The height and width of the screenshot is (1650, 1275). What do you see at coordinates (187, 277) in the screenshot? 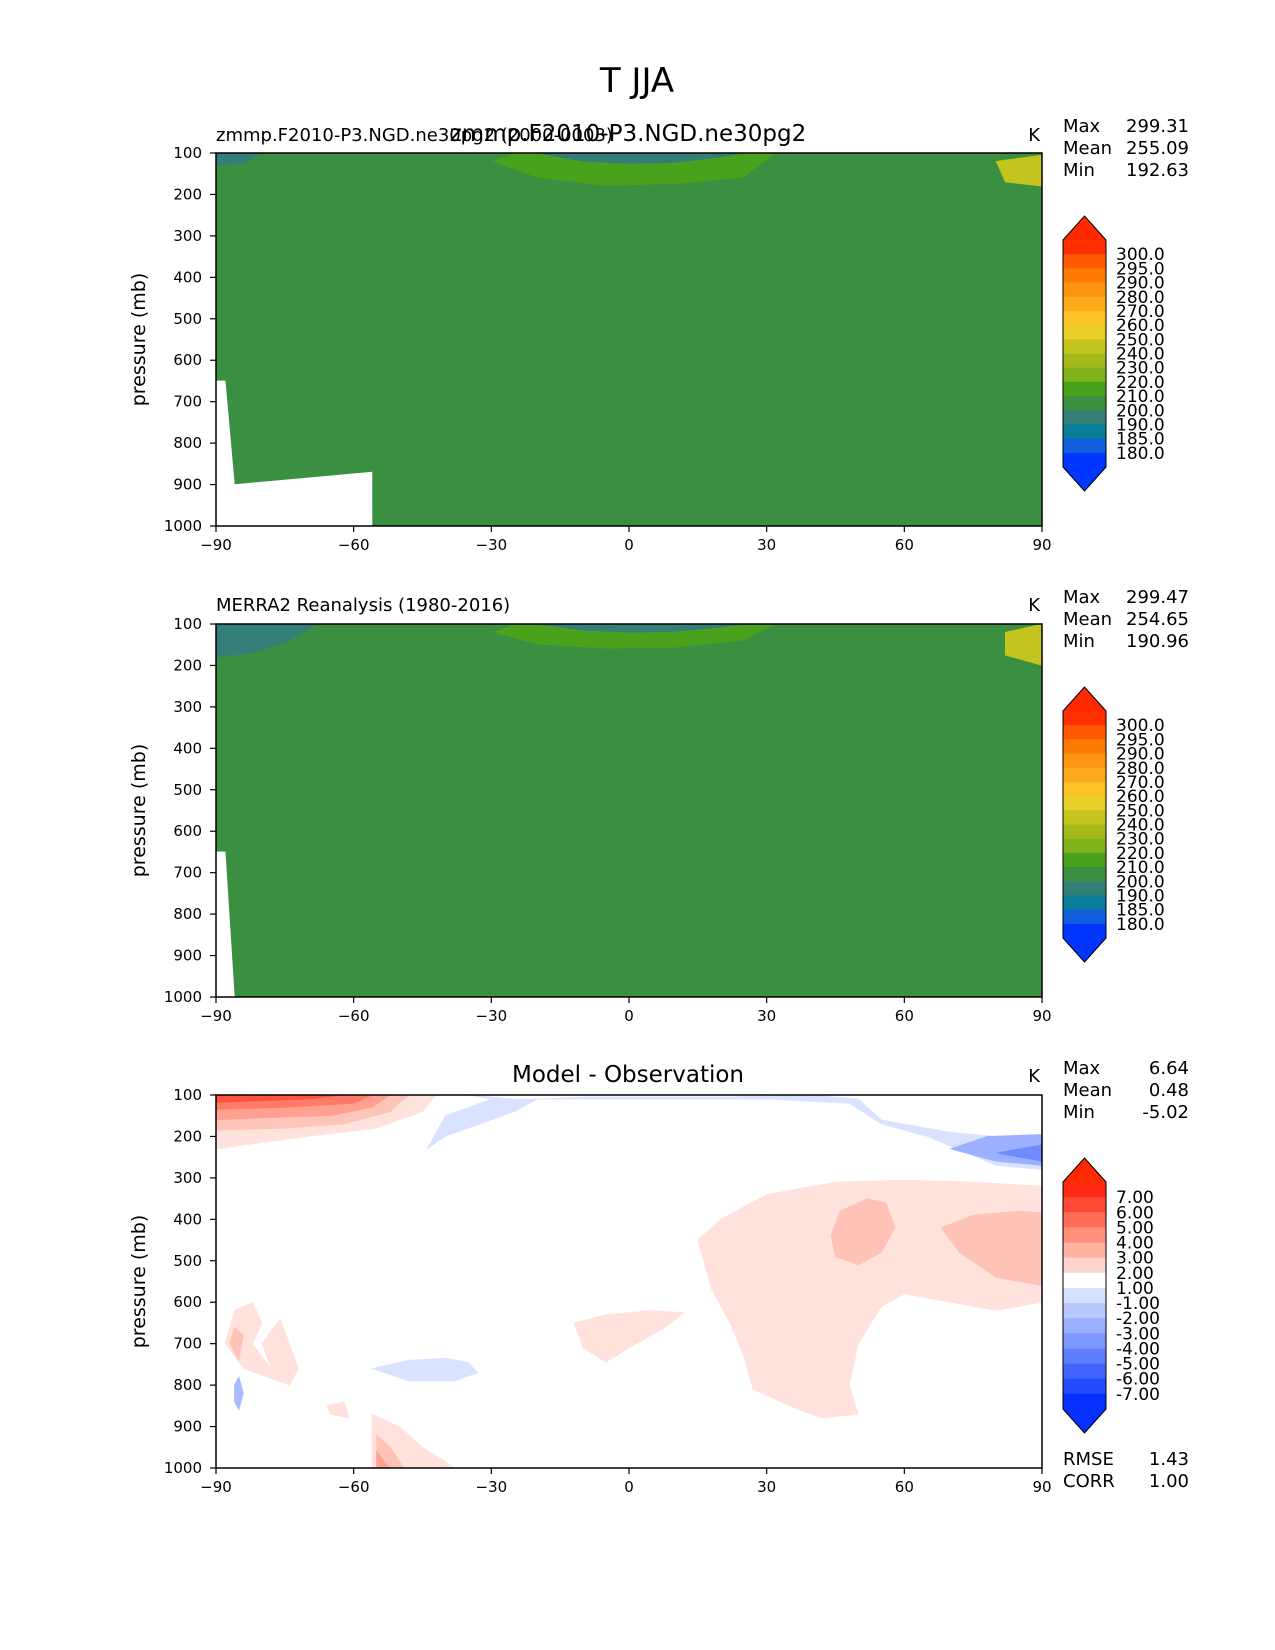
I see `model-ytick-label: 400` at bounding box center [187, 277].